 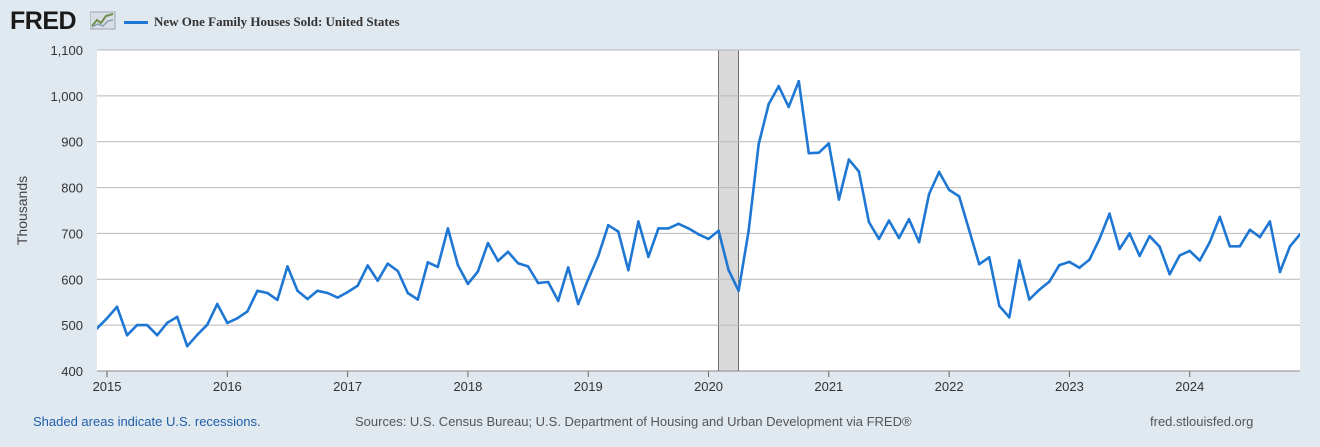 I want to click on x-tick-label: 2019, so click(x=588, y=386).